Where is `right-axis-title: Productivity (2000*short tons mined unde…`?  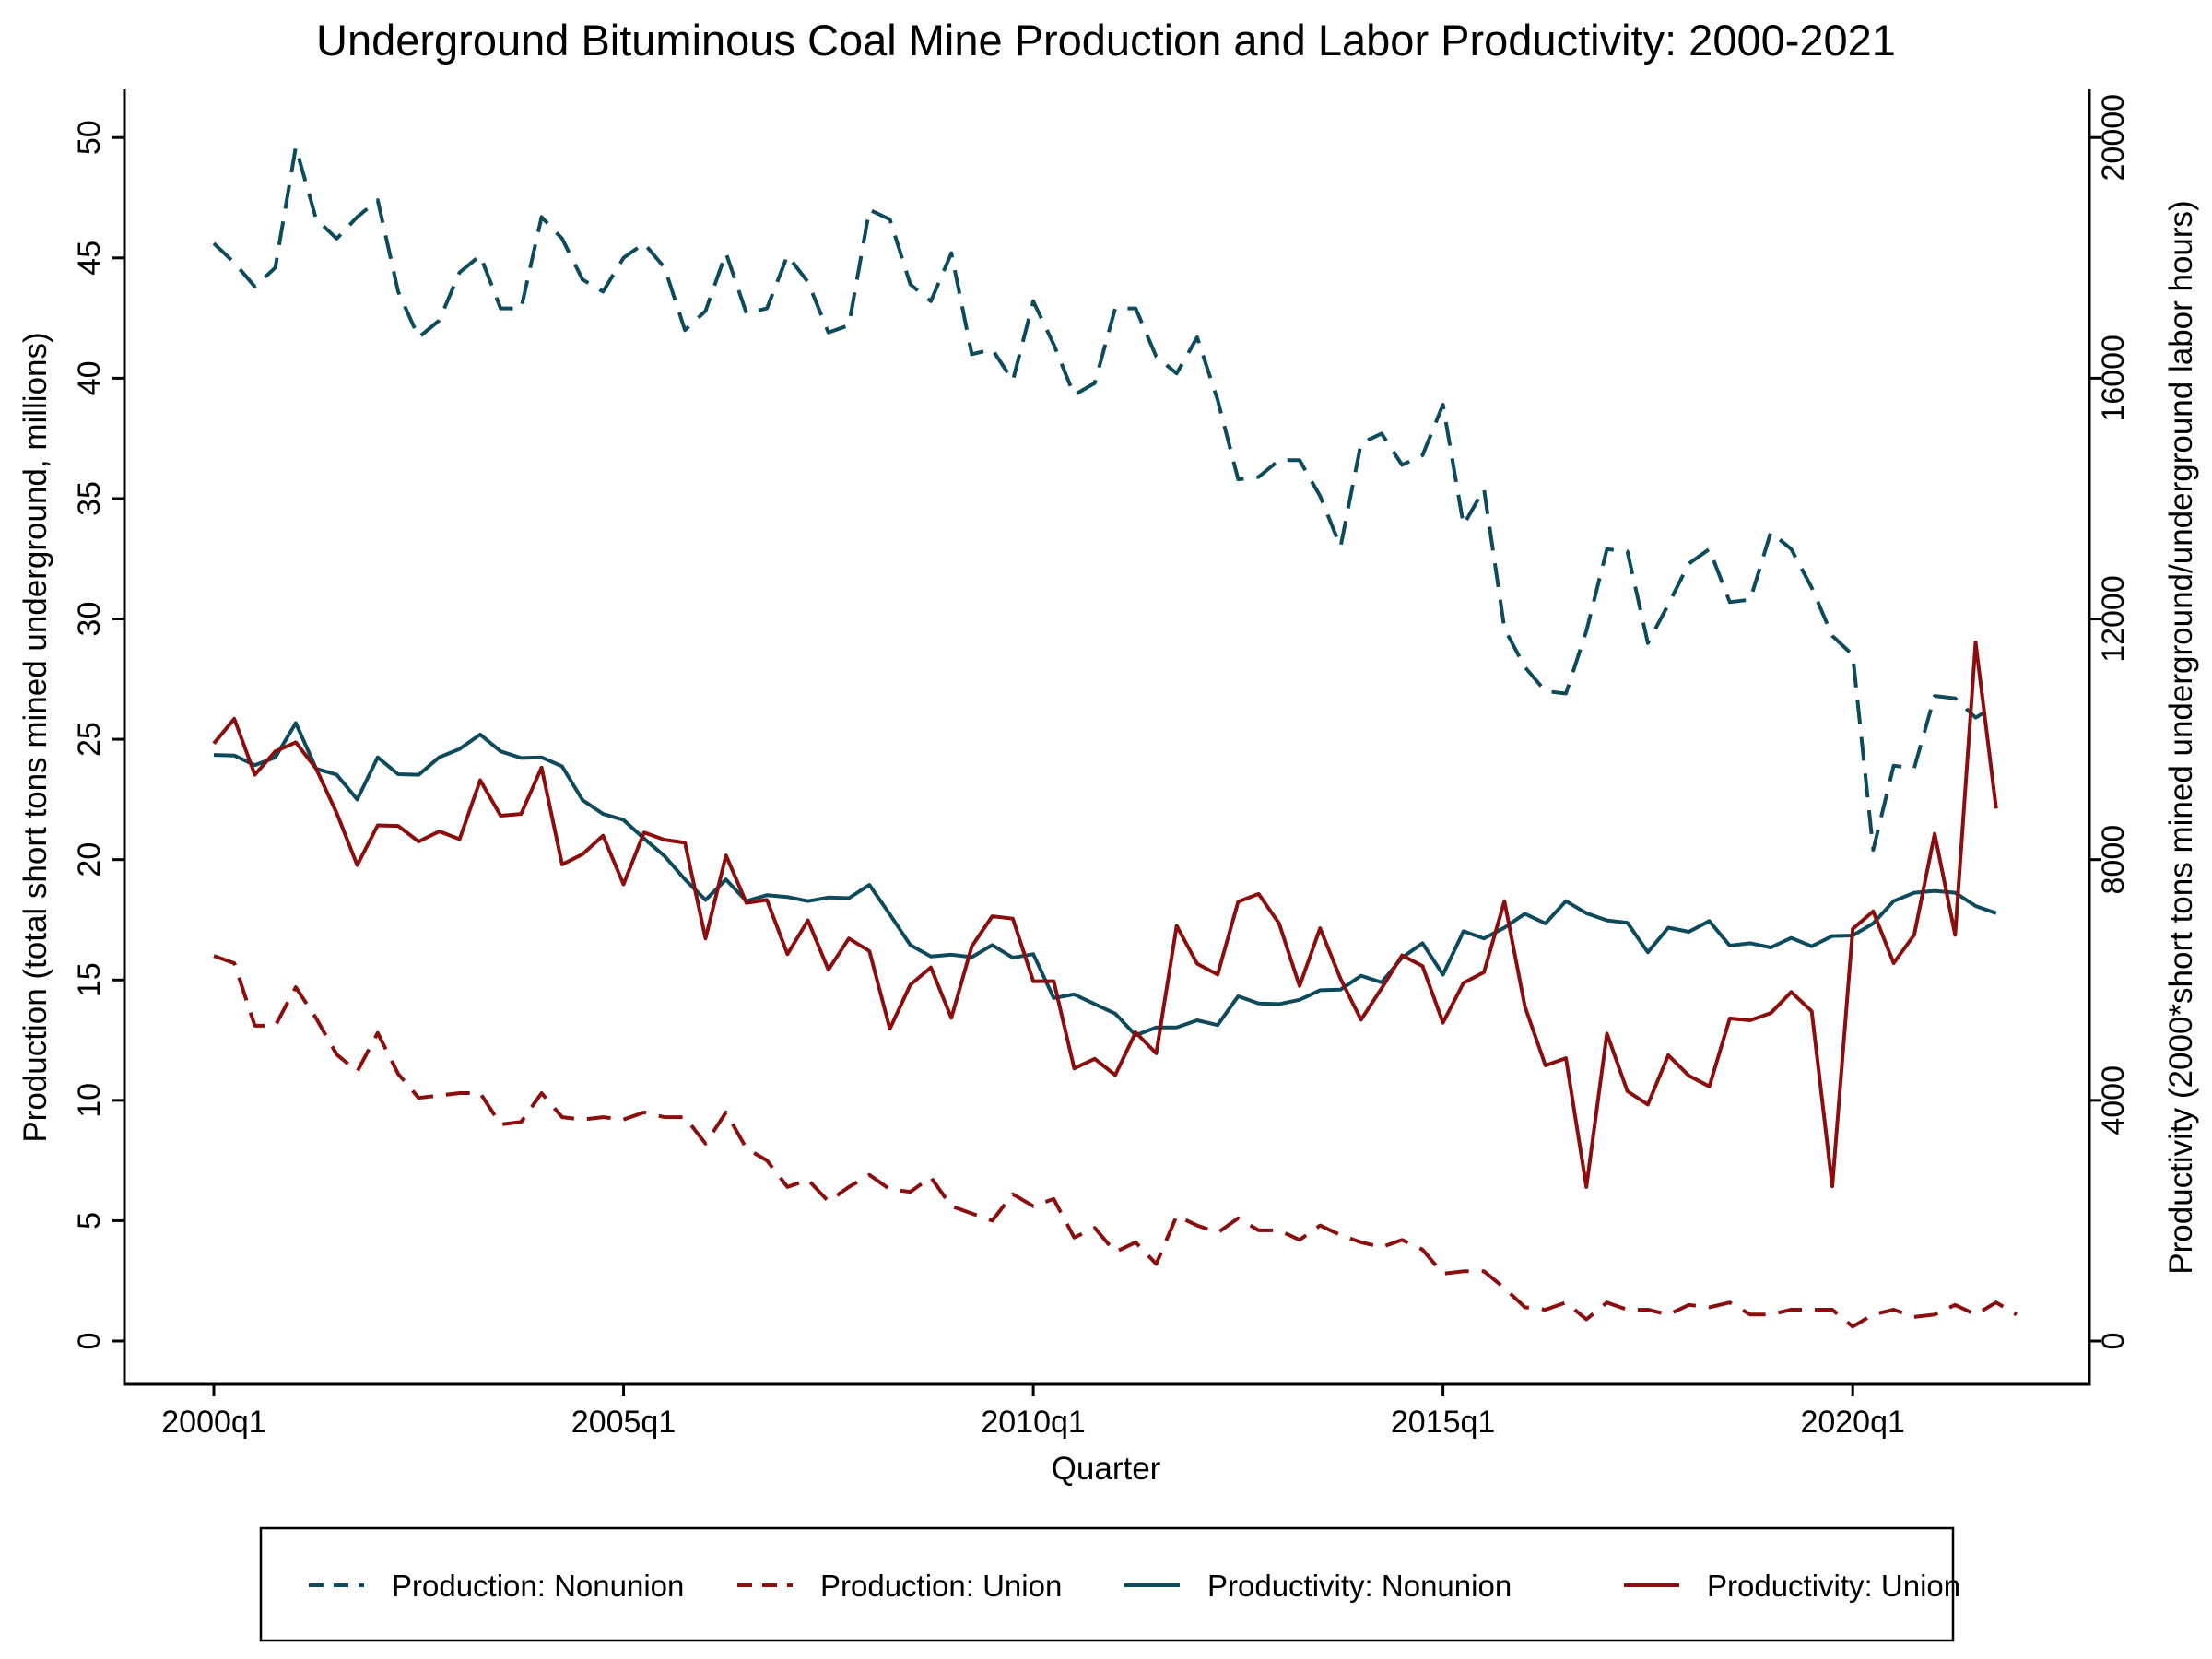
right-axis-title: Productivity (2000*short tons mined unde… is located at coordinates (2181, 737).